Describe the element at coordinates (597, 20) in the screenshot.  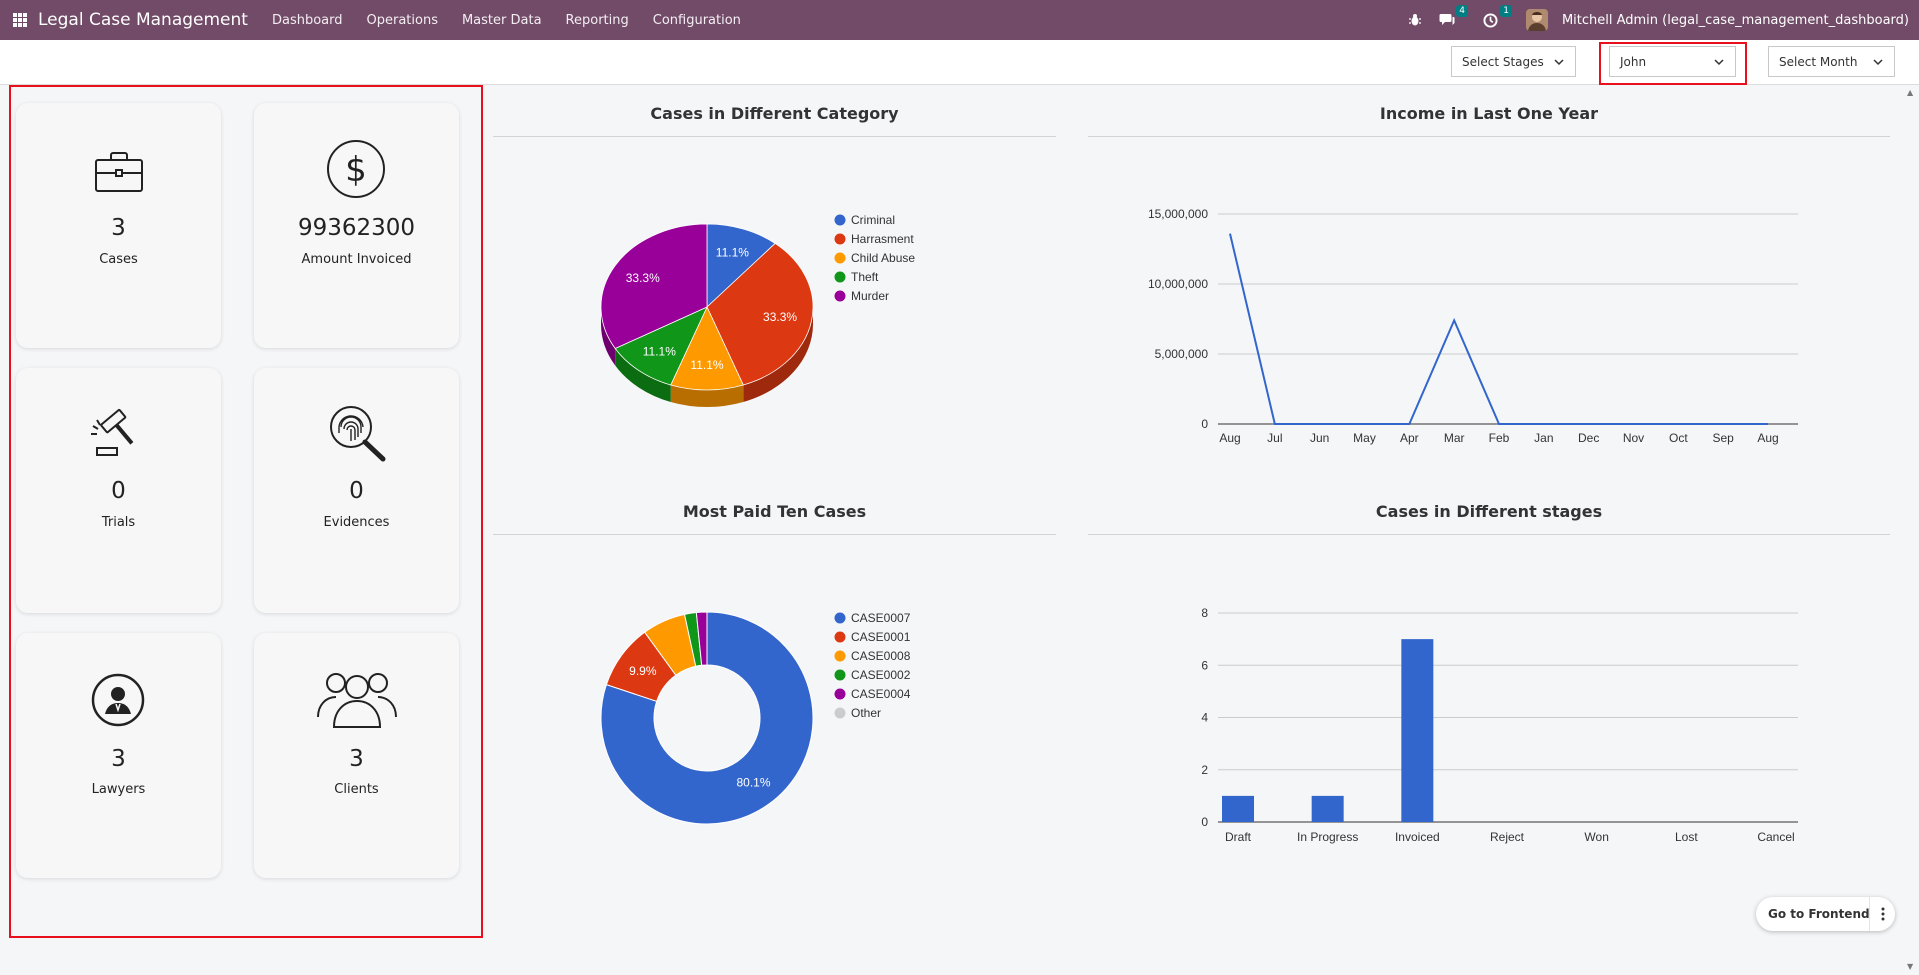
I see `menu-reporting: Reporting` at that location.